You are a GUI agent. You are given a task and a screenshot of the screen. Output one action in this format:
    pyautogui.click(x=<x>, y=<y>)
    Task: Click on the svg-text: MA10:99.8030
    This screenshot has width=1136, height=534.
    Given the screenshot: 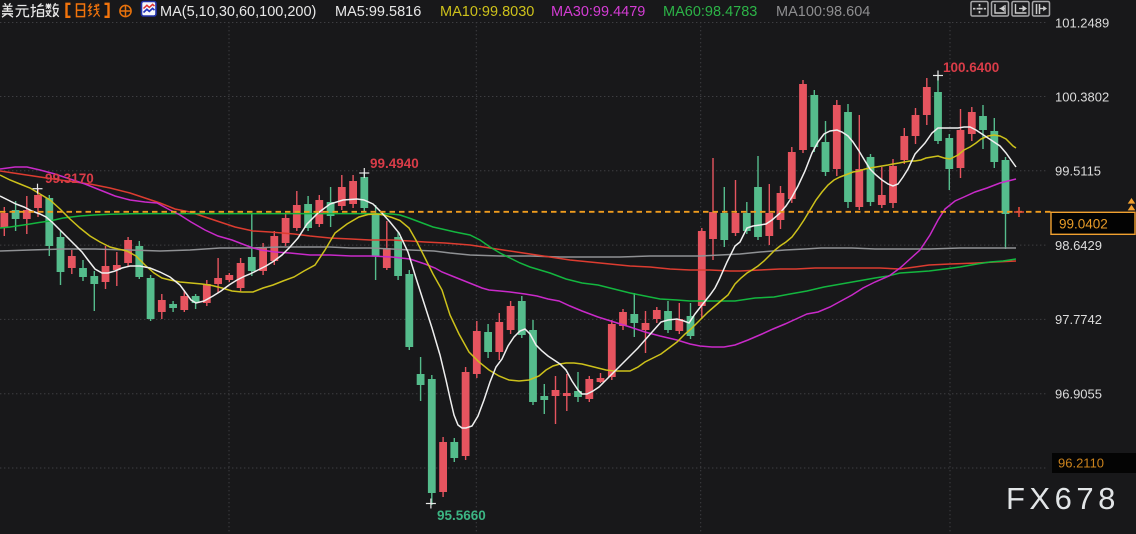 What is the action you would take?
    pyautogui.click(x=487, y=12)
    